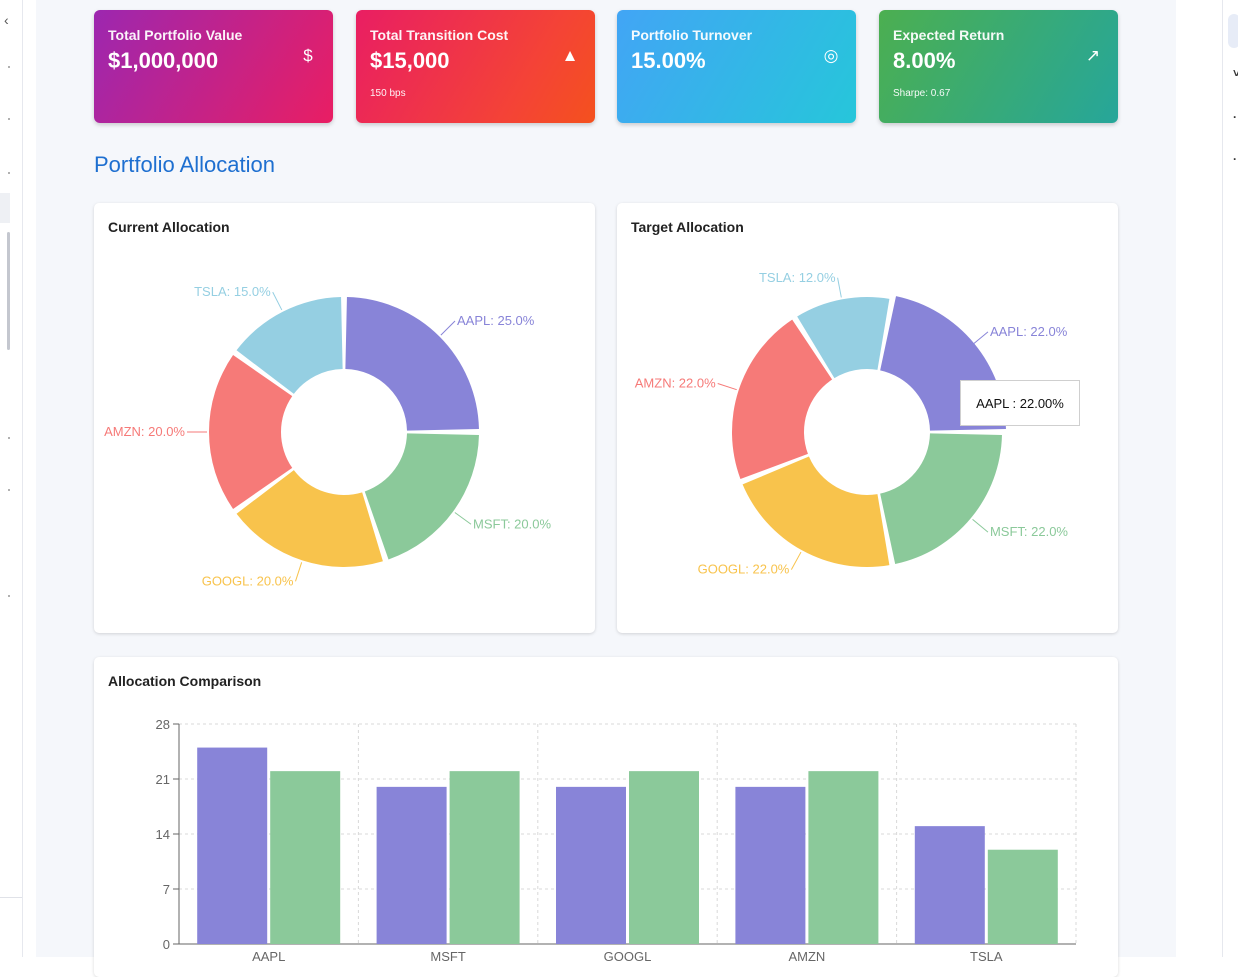 The width and height of the screenshot is (1238, 977). What do you see at coordinates (5, 208) in the screenshot?
I see `nav-selected-indicator` at bounding box center [5, 208].